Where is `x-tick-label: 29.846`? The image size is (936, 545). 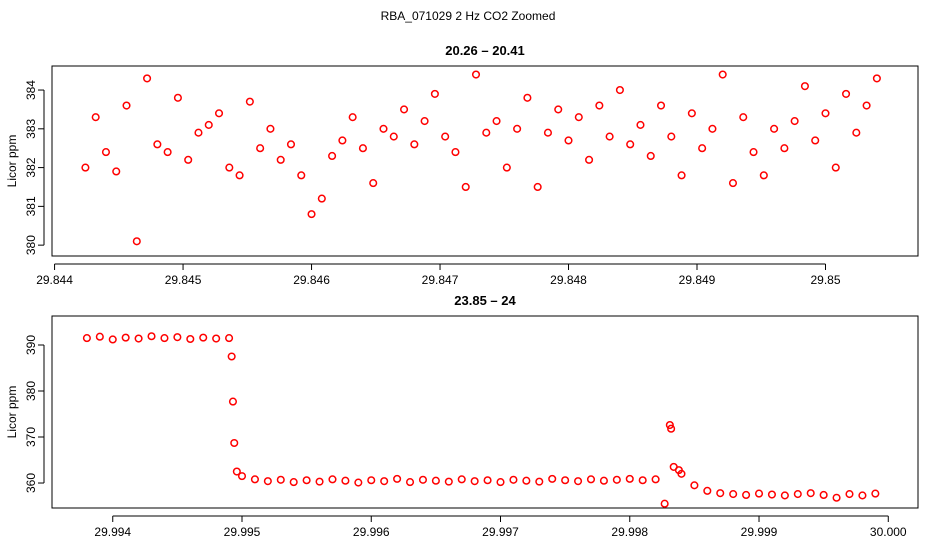
x-tick-label: 29.846 is located at coordinates (311, 280).